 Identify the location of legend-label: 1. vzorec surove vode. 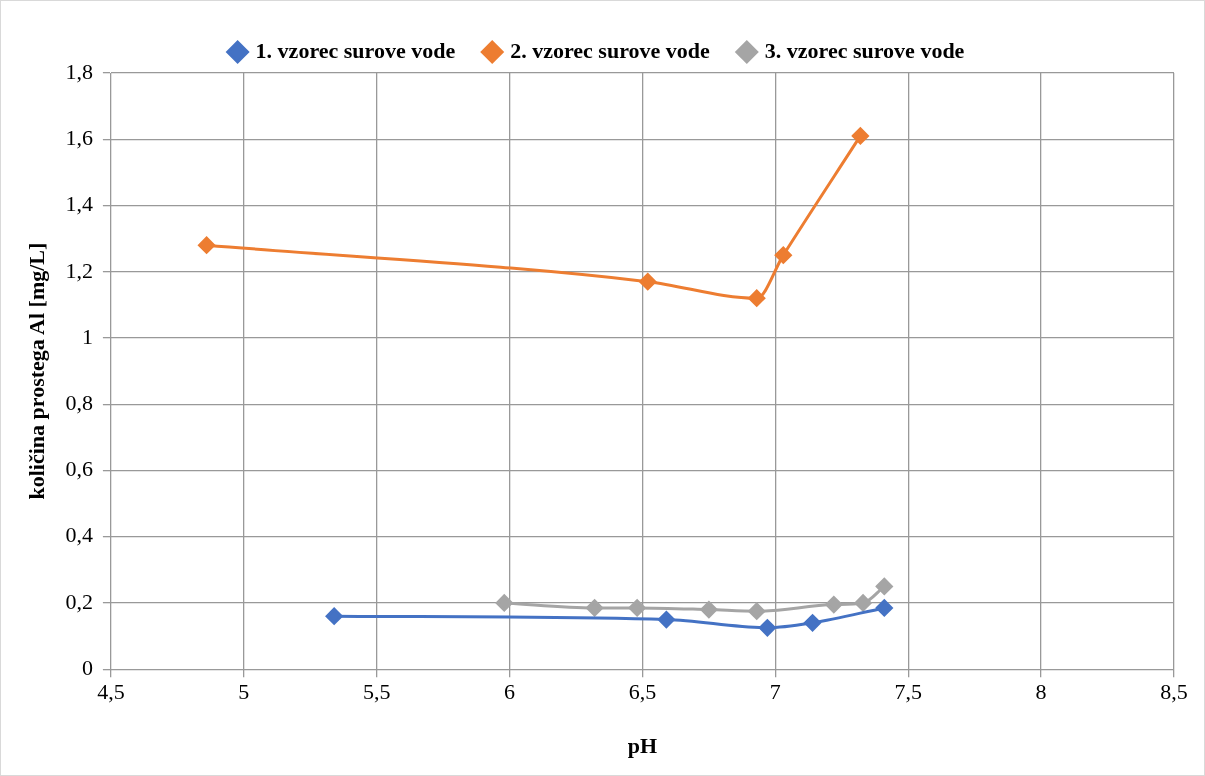
(355, 50).